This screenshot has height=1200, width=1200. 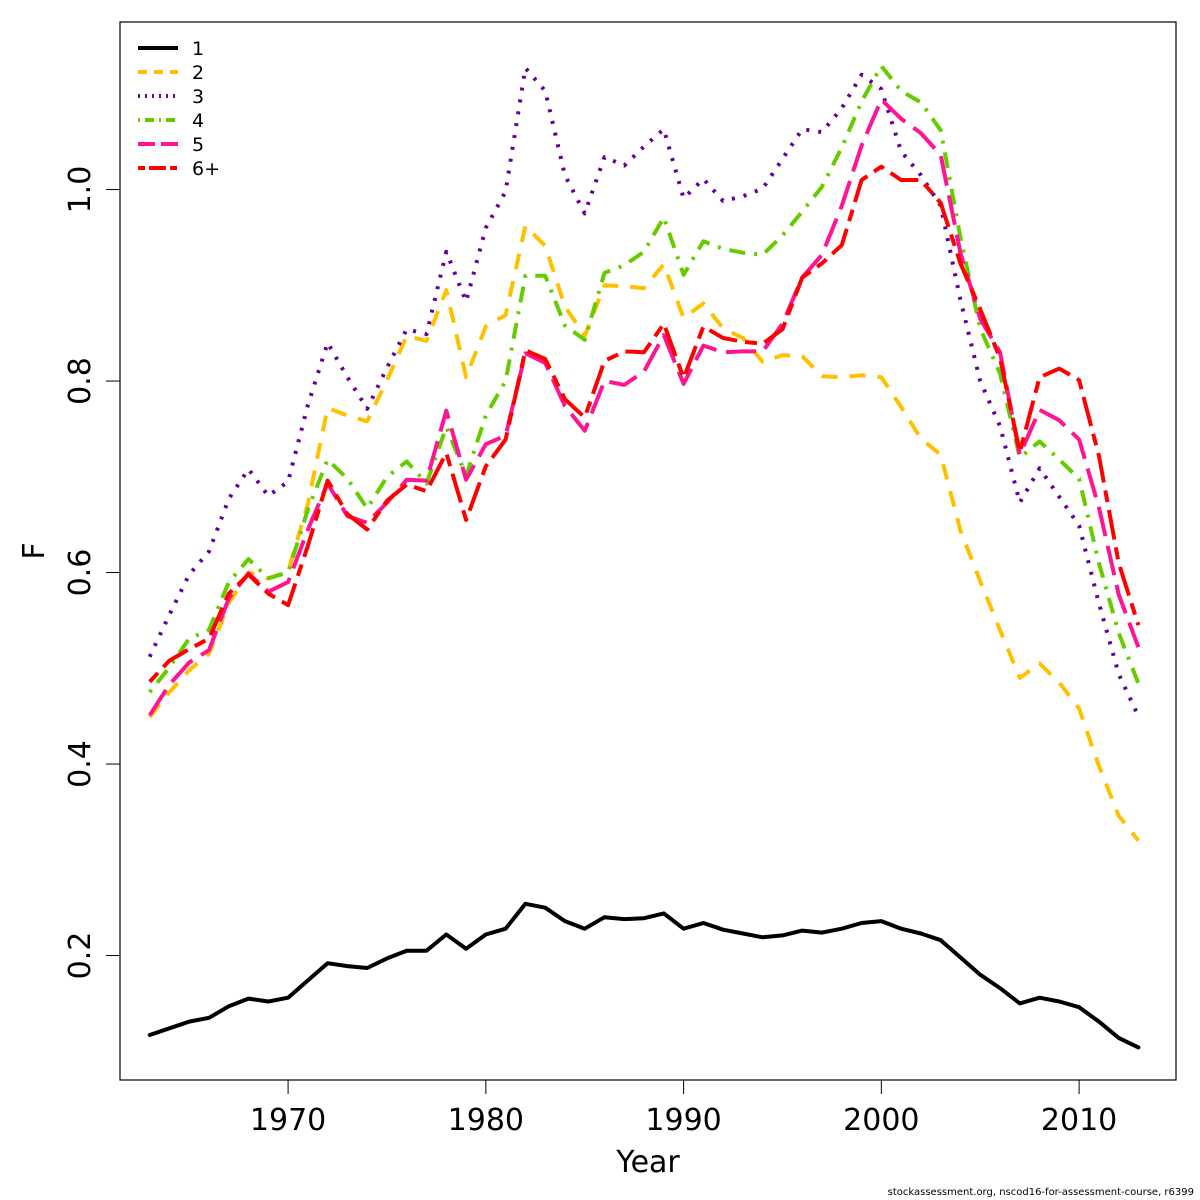 What do you see at coordinates (198, 49) in the screenshot?
I see `legend-label: 1` at bounding box center [198, 49].